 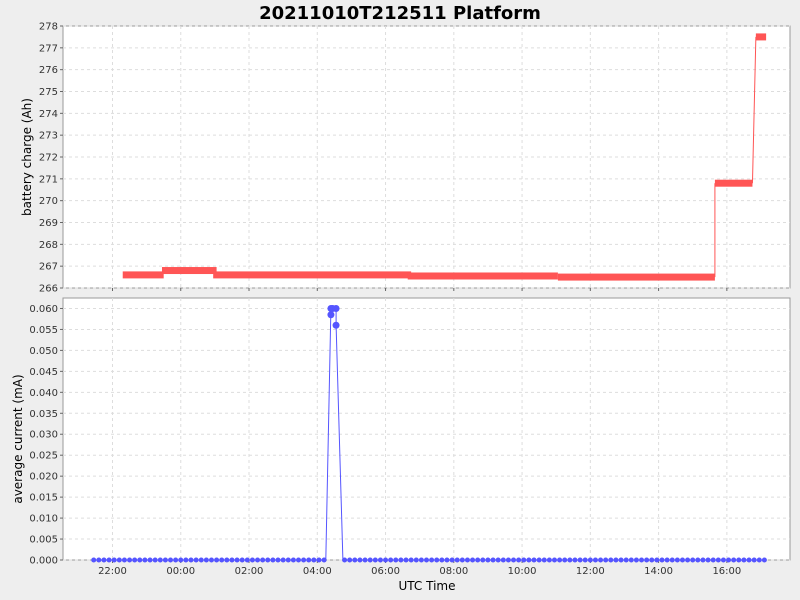 I want to click on current-y-tick-label: 0.000, so click(x=43, y=561).